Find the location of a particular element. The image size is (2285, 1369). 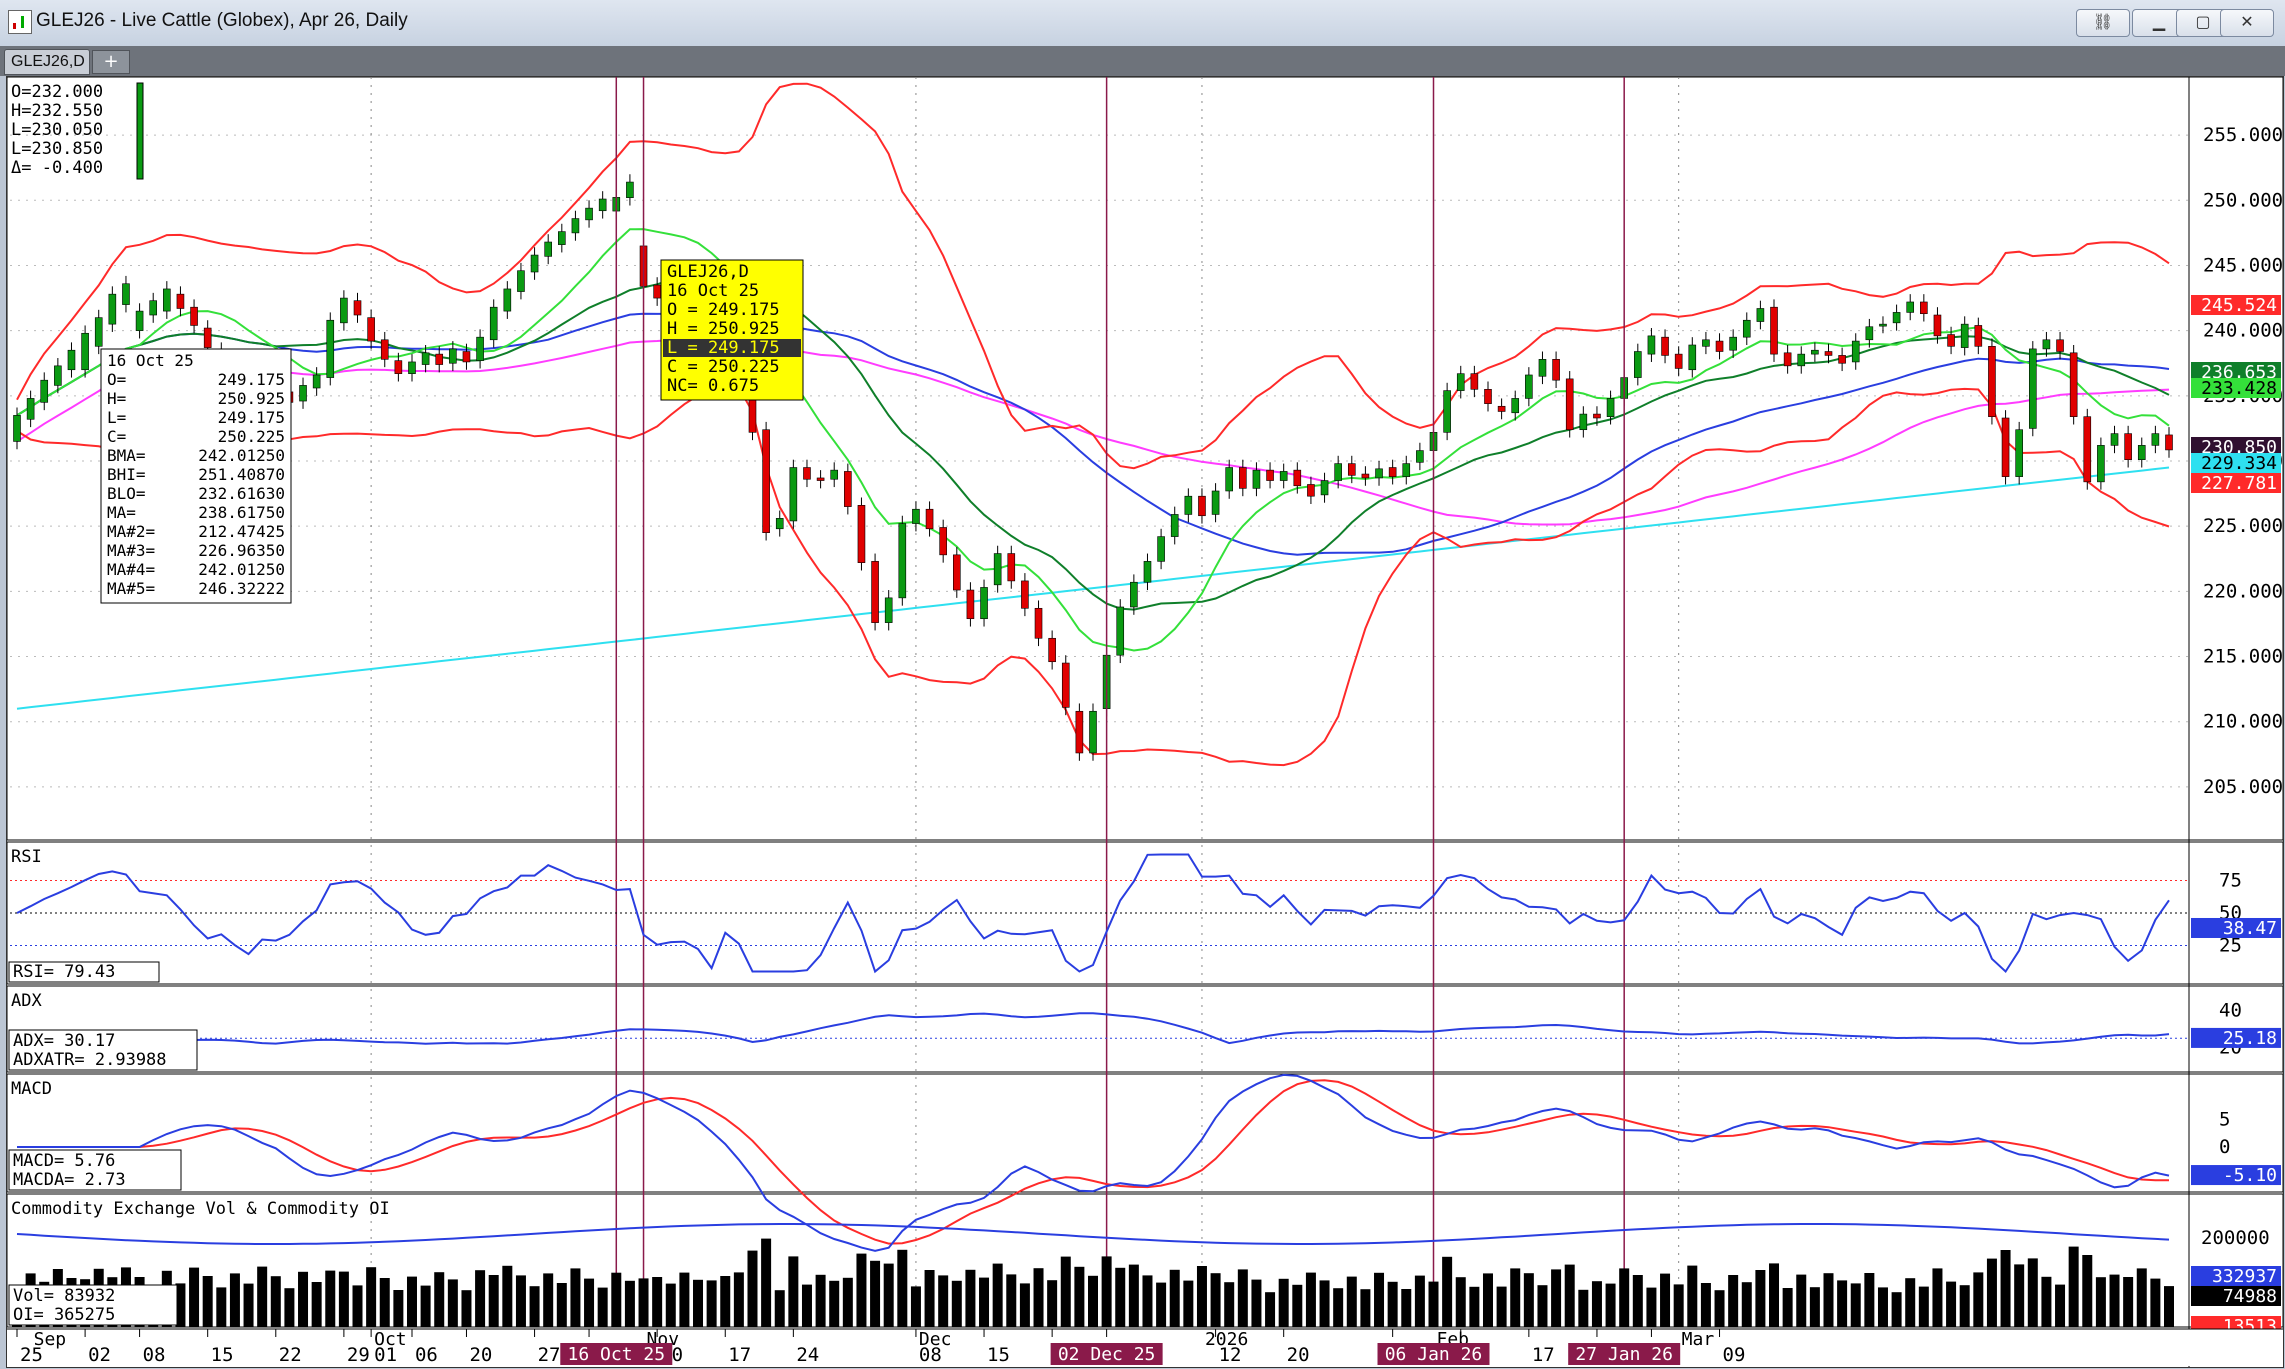

tooltip-line: GLEJ26,D is located at coordinates (708, 272).